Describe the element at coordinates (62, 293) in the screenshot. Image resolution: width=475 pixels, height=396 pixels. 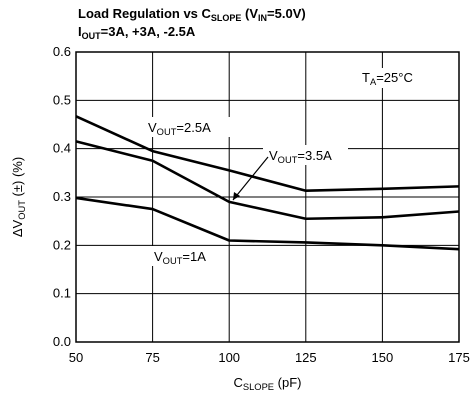
I see `y-tick-label: 0.1` at that location.